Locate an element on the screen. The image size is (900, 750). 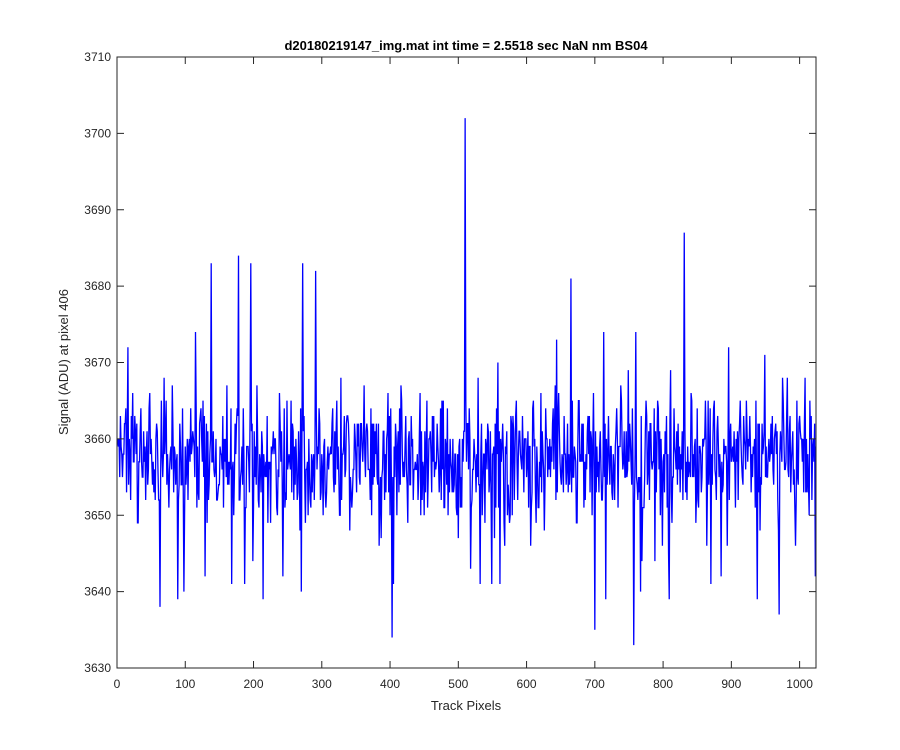
x-tick-label: 300 is located at coordinates (322, 684).